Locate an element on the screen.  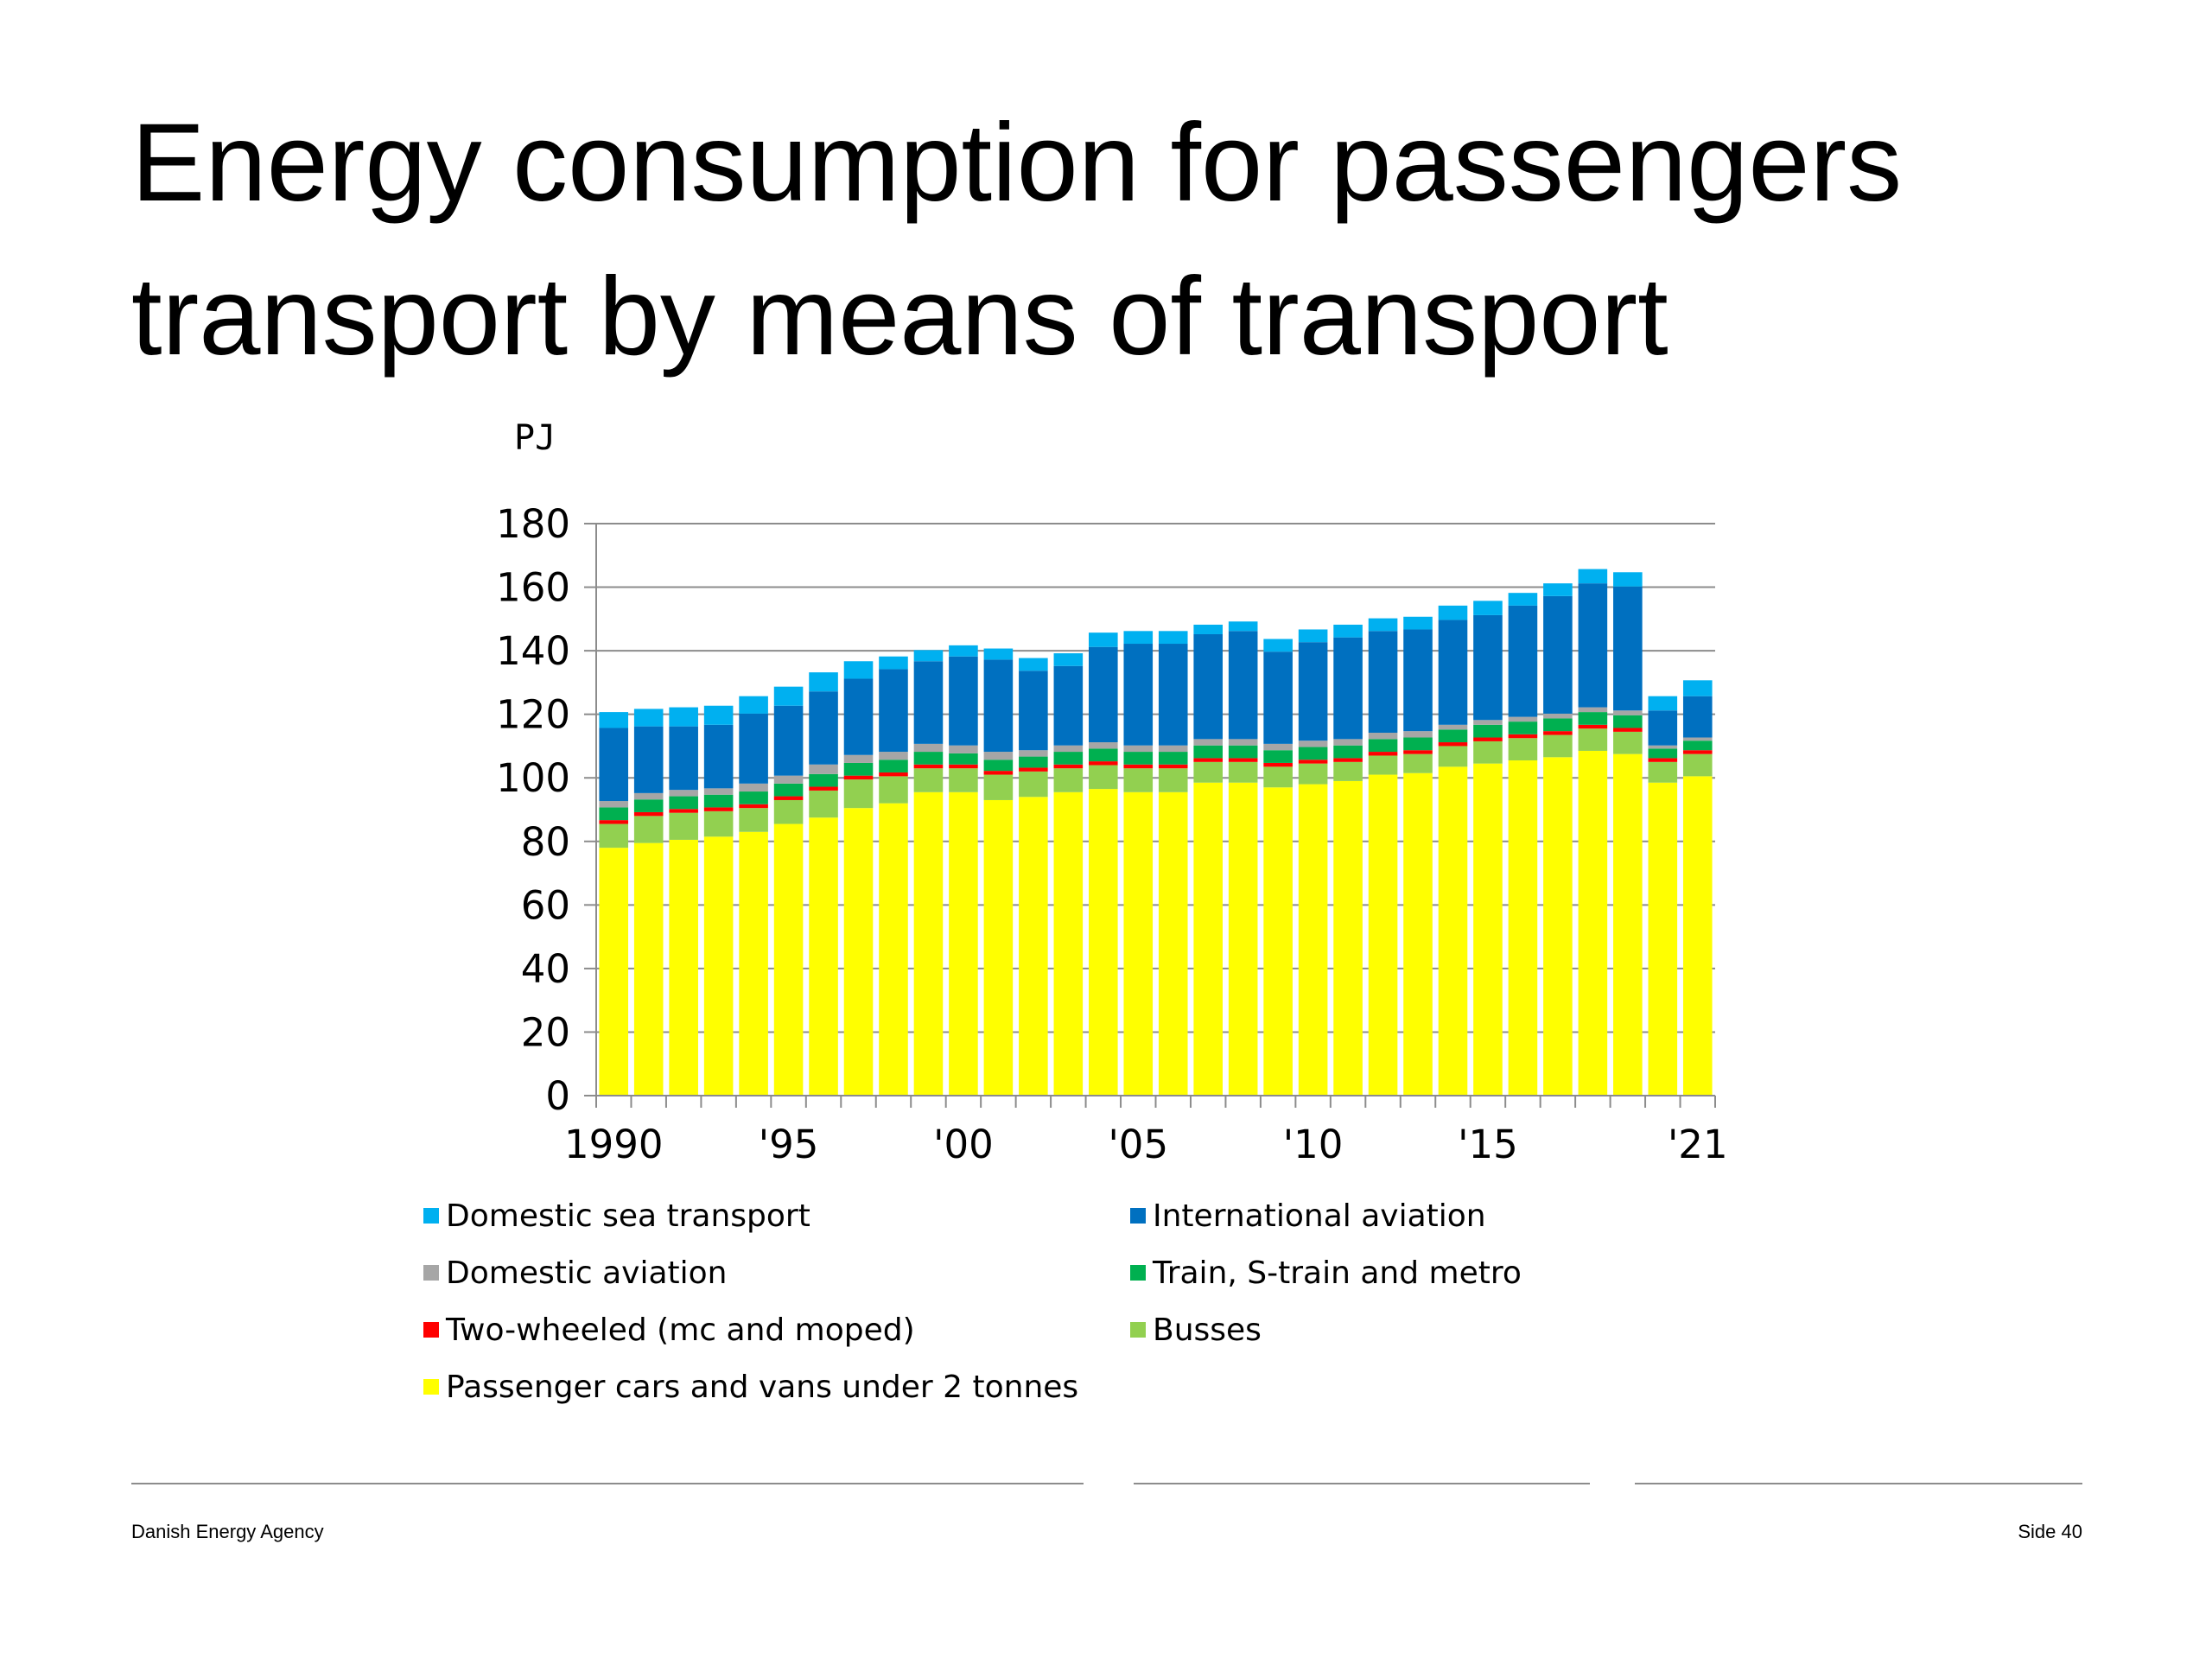
y-tick-label: 40 is located at coordinates (545, 969).